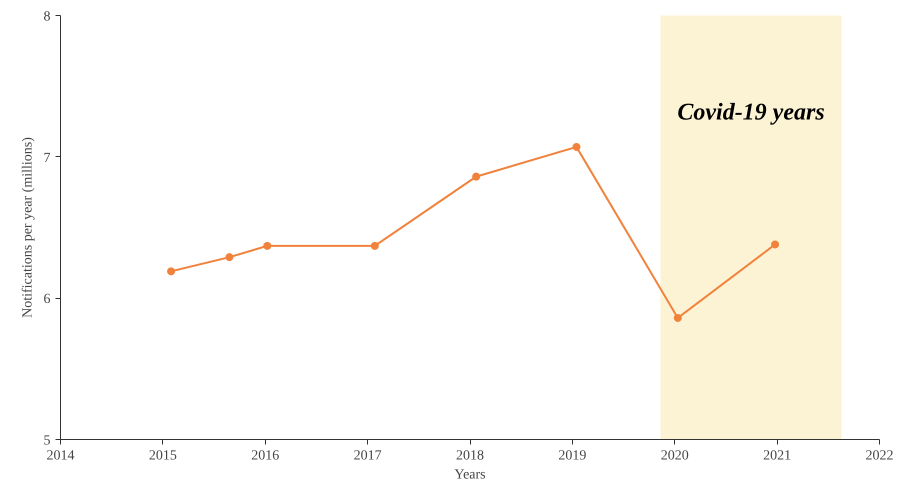 The image size is (899, 485). What do you see at coordinates (572, 456) in the screenshot?
I see `x-tick-label: 2019` at bounding box center [572, 456].